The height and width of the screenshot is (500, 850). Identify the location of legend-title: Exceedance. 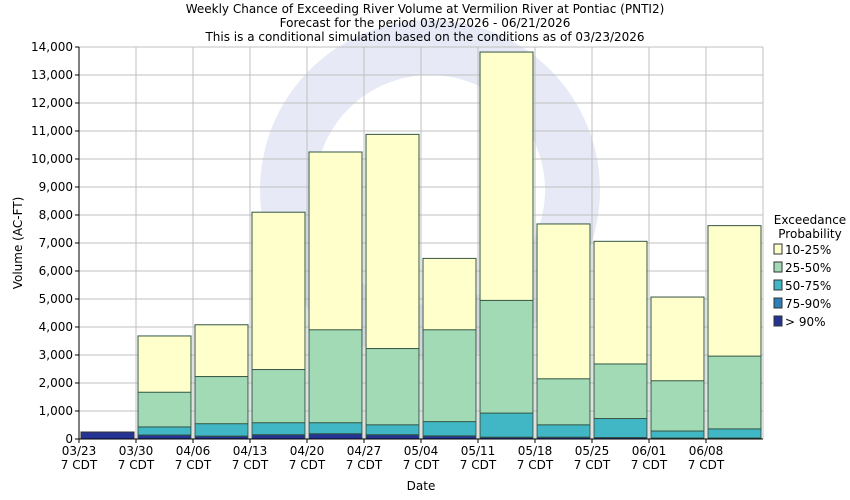
(810, 220).